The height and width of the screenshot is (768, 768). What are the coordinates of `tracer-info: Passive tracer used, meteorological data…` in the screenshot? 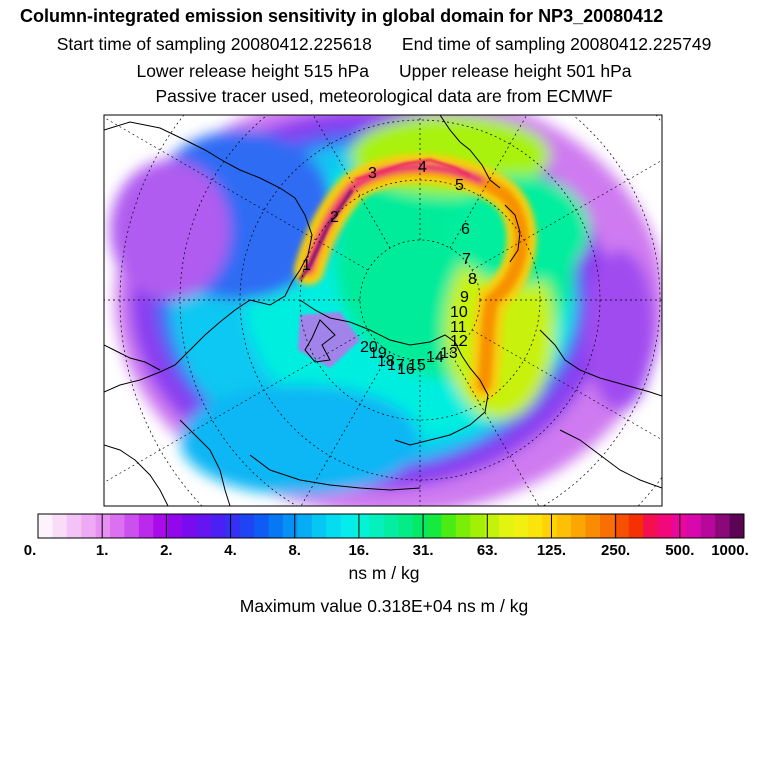 It's located at (384, 96).